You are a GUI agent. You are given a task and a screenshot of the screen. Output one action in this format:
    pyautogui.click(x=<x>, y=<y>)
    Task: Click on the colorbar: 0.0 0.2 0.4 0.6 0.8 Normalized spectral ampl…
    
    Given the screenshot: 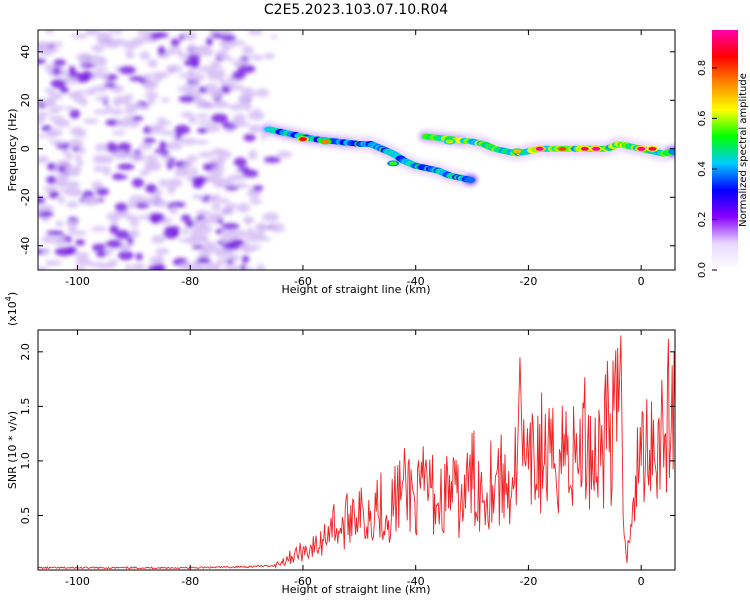 What is the action you would take?
    pyautogui.click(x=723, y=154)
    